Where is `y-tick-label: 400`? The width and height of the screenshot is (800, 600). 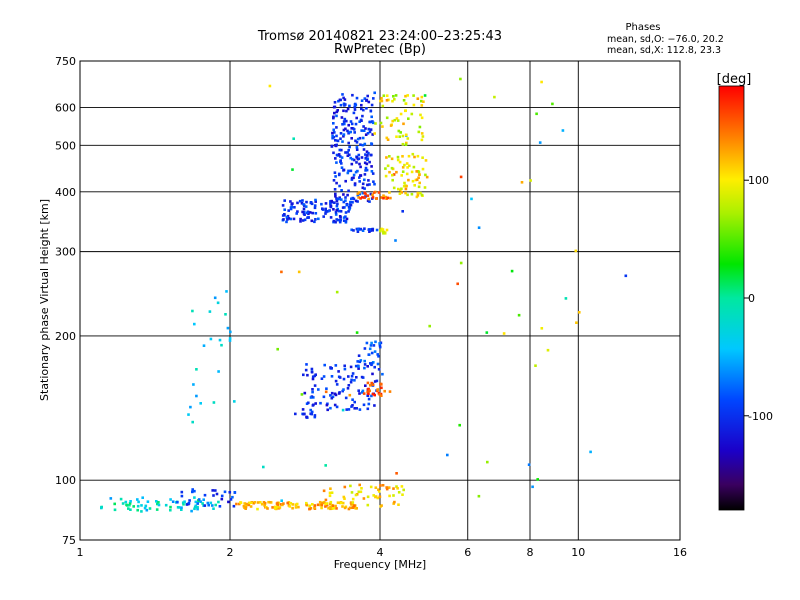
y-tick-label: 400 is located at coordinates (65, 192).